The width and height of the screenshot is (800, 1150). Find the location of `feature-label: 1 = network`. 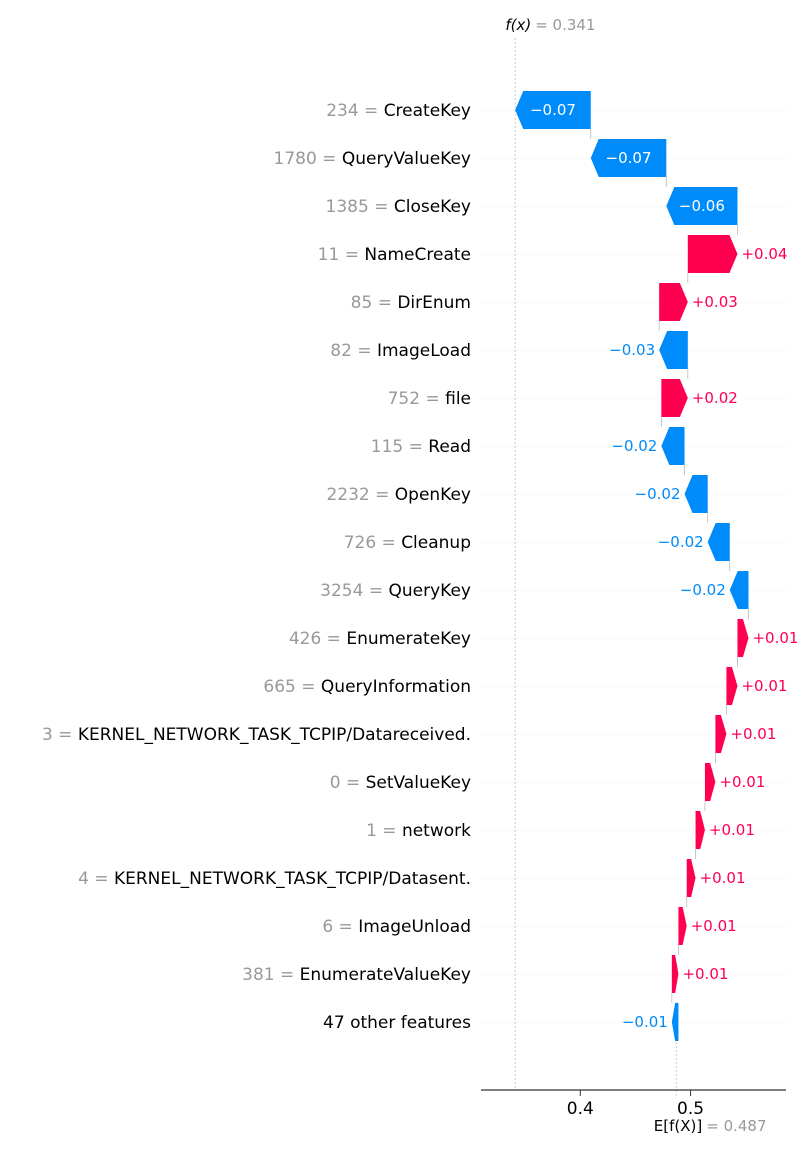

feature-label: 1 = network is located at coordinates (418, 831).